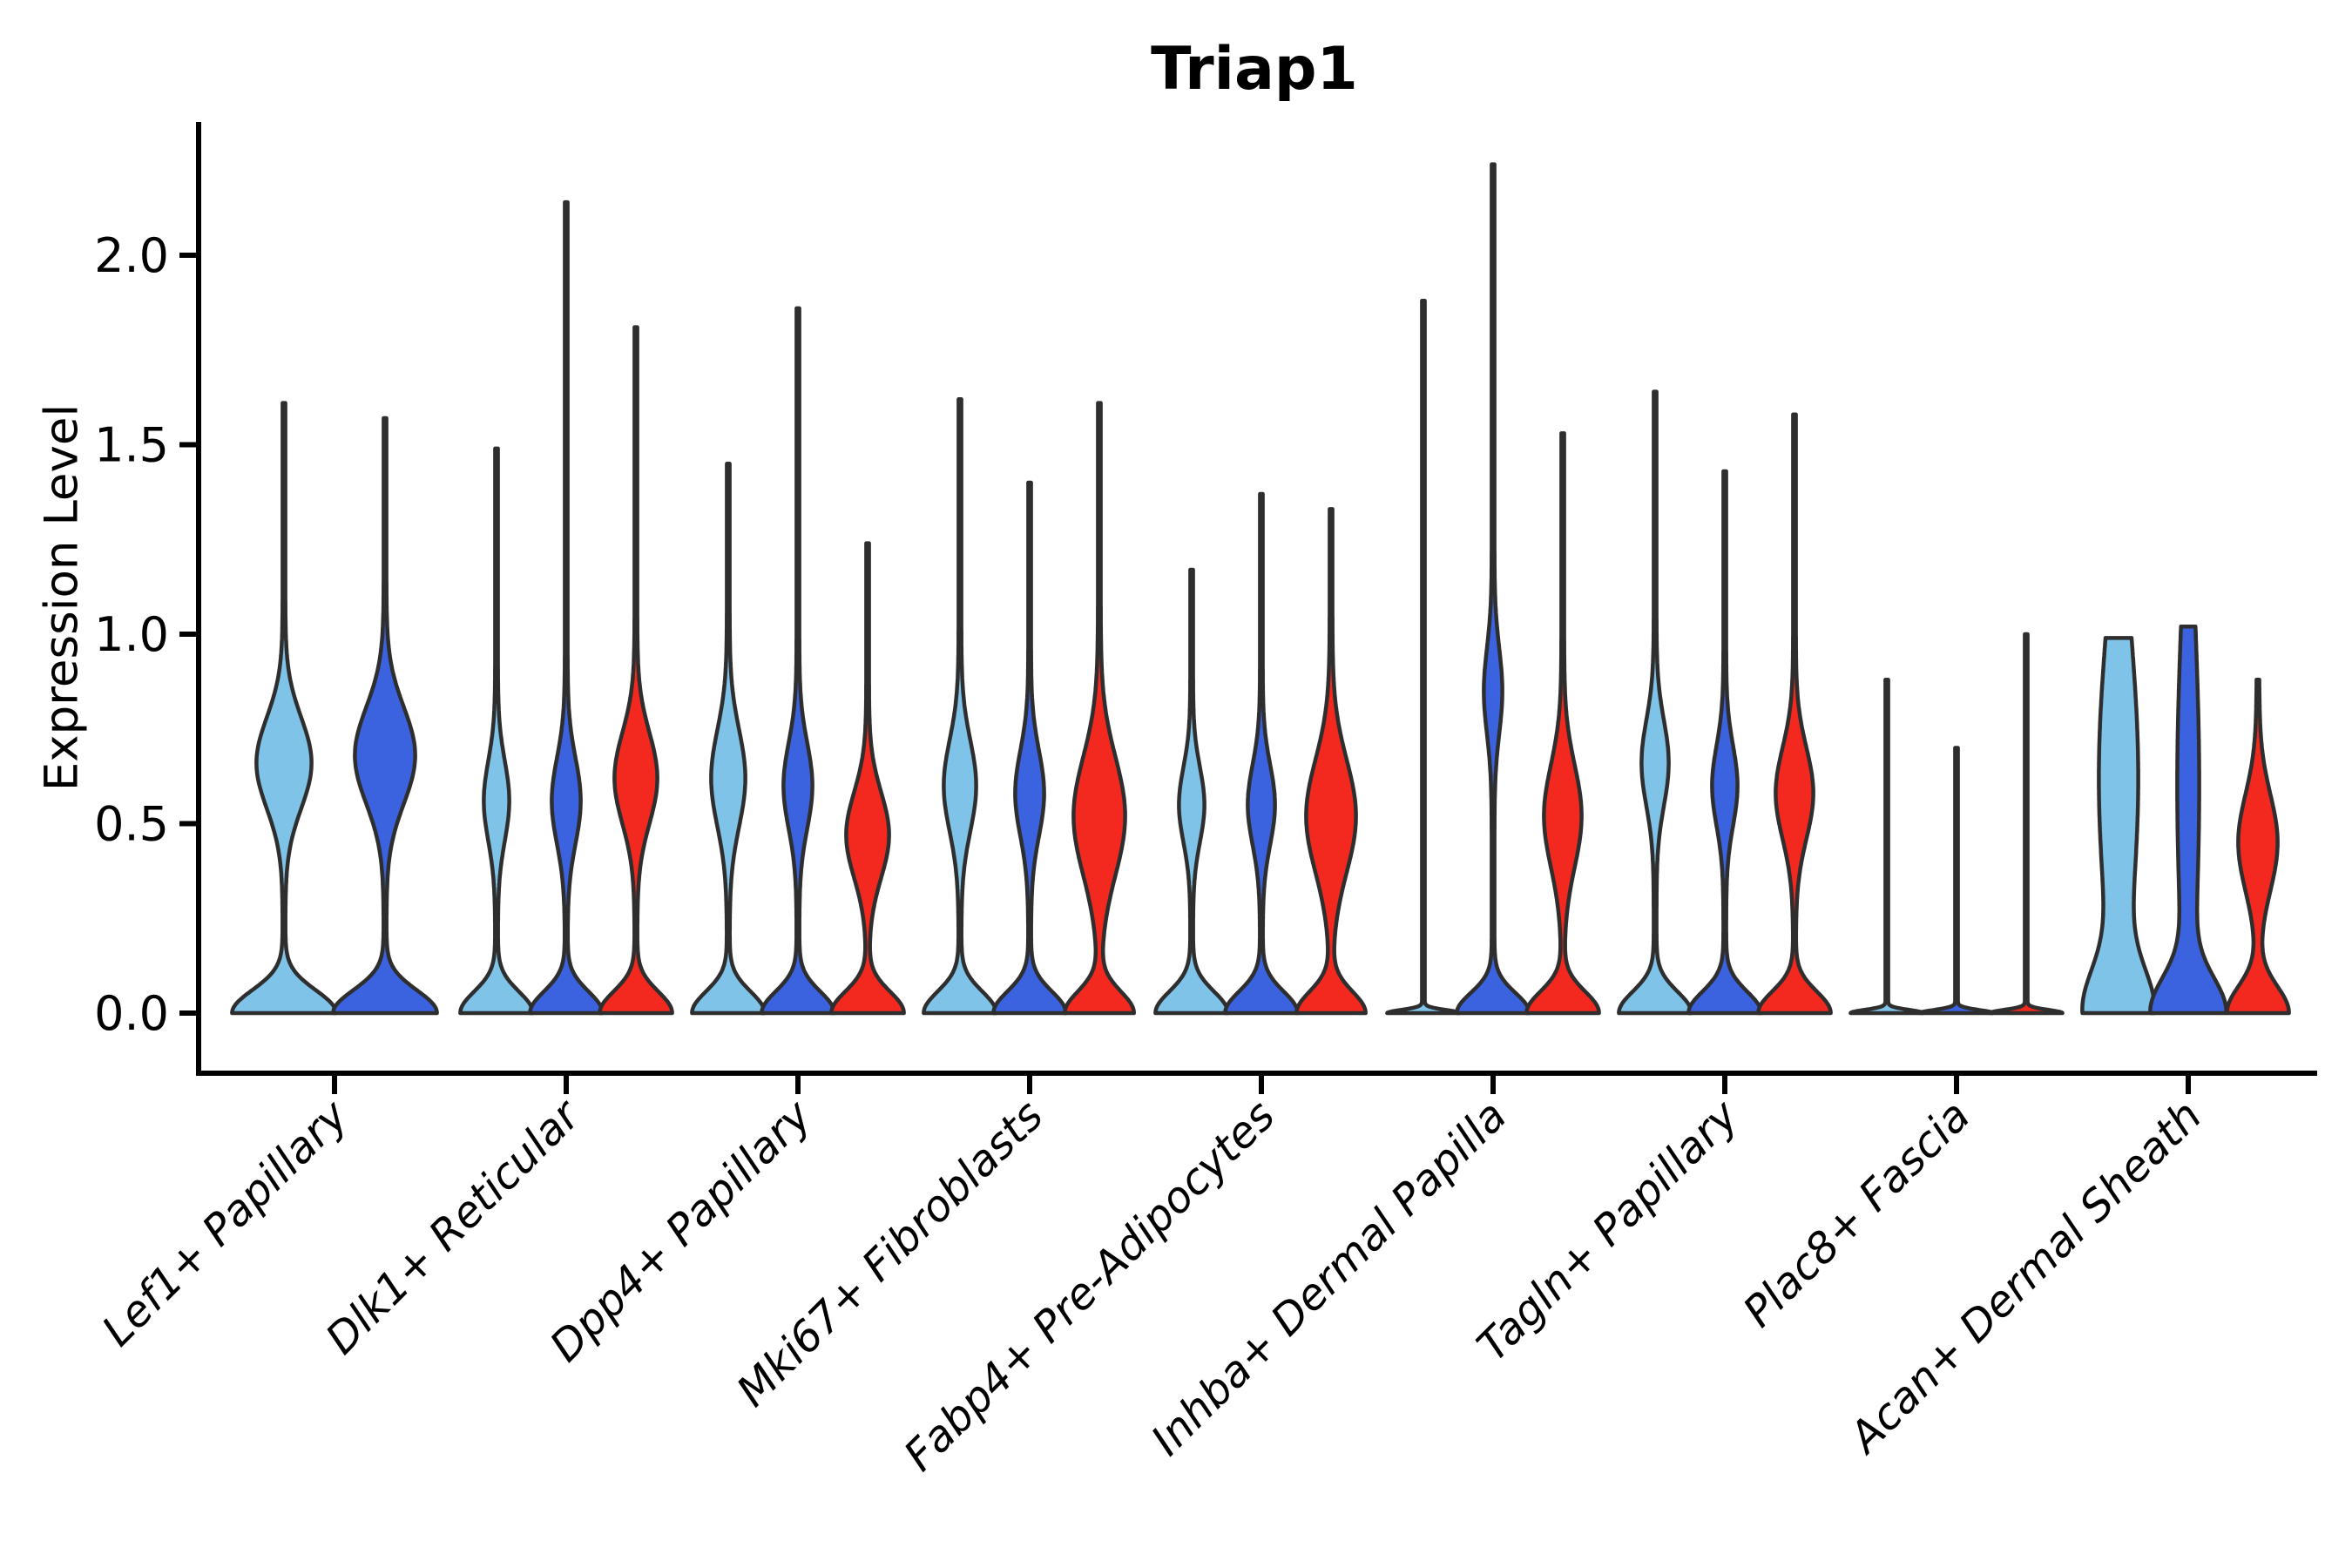 The image size is (2352, 1568). Describe the element at coordinates (1029, 748) in the screenshot. I see `violin-mki67-fibroblasts-dark-blue` at that location.